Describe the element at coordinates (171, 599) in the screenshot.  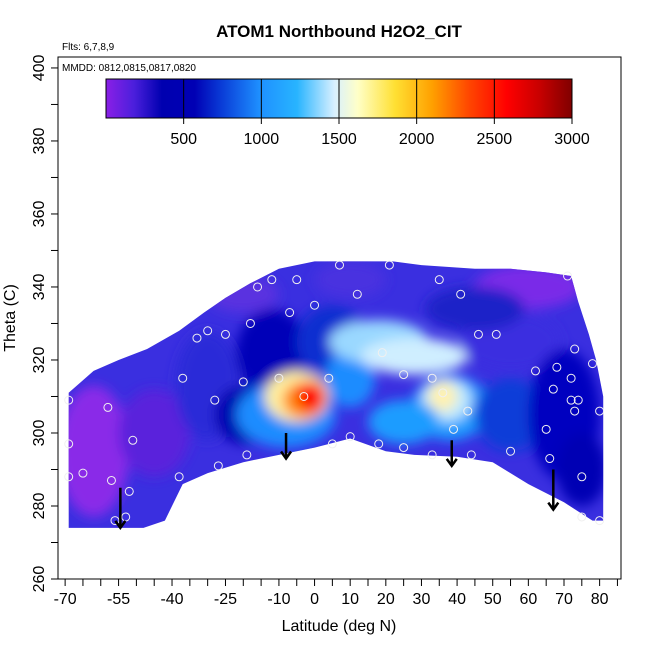
I see `x-tick-label: -40` at that location.